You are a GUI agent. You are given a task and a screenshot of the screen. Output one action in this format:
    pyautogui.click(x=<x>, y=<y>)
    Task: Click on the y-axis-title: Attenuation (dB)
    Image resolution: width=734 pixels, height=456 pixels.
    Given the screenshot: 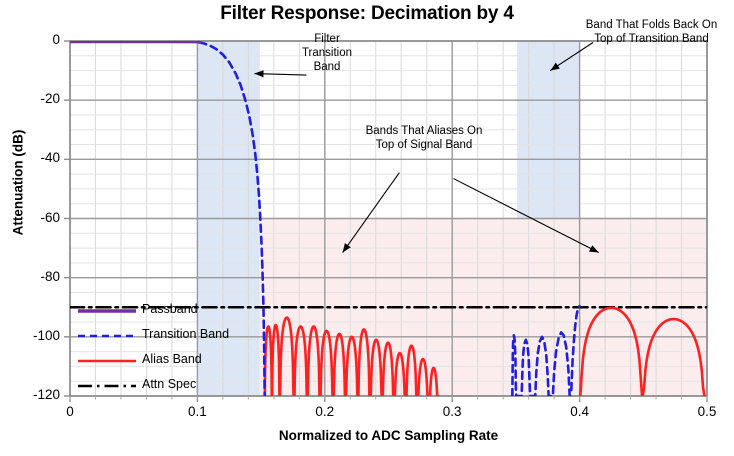 What is the action you would take?
    pyautogui.click(x=18, y=182)
    